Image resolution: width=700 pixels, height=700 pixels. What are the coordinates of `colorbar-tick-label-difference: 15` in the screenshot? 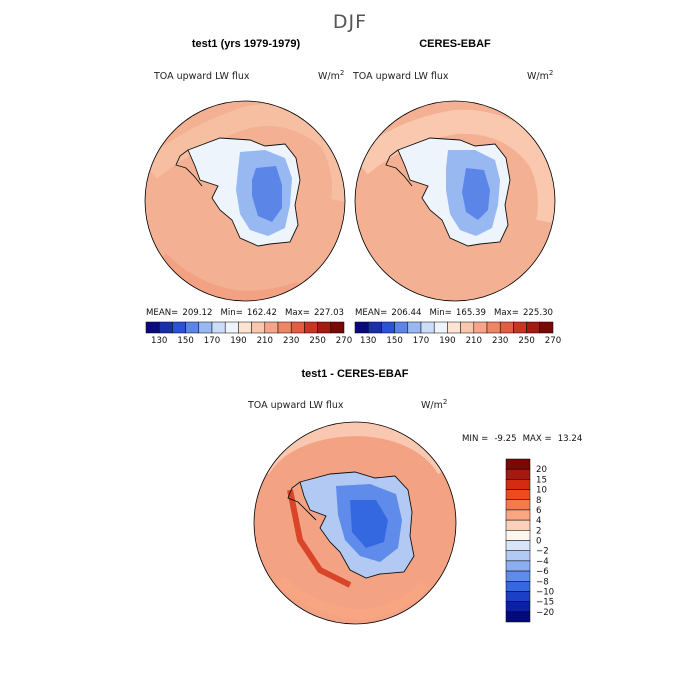 It's located at (541, 480).